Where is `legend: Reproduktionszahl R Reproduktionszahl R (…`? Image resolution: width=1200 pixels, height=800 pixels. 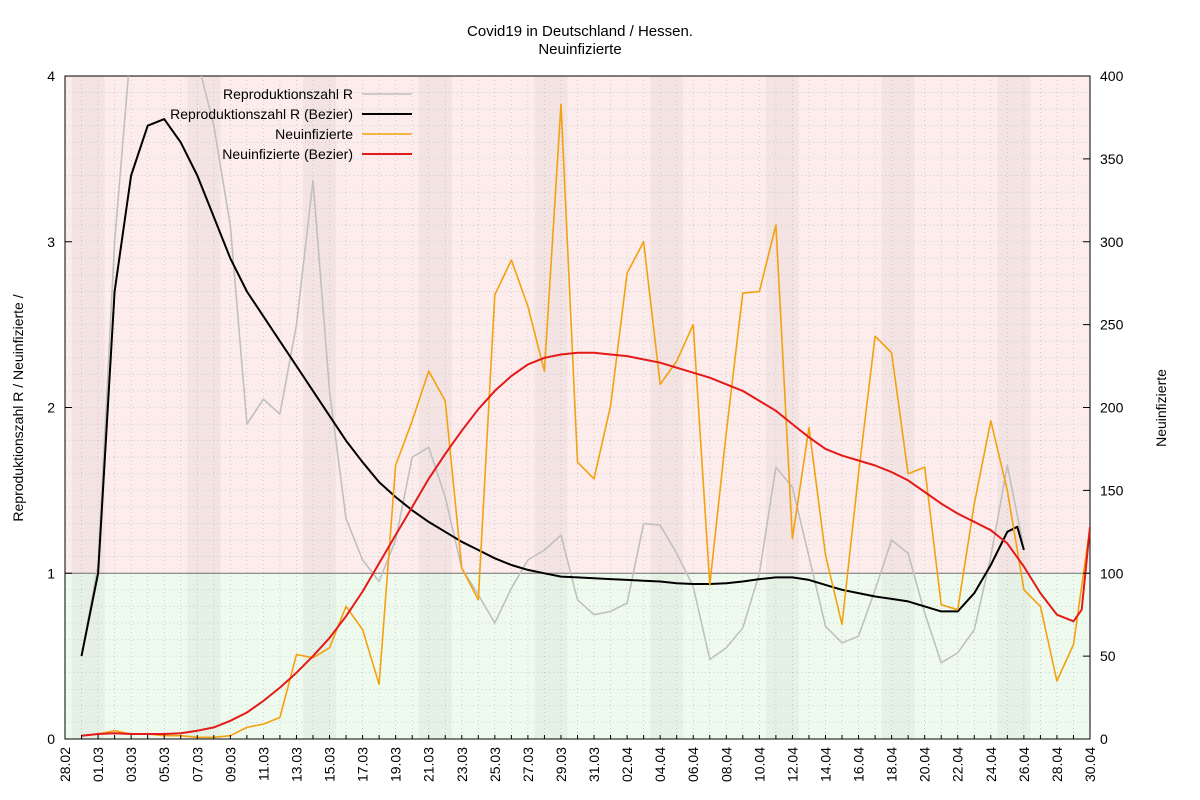
legend: Reproduktionszahl R Reproduktionszahl R (… is located at coordinates (291, 124).